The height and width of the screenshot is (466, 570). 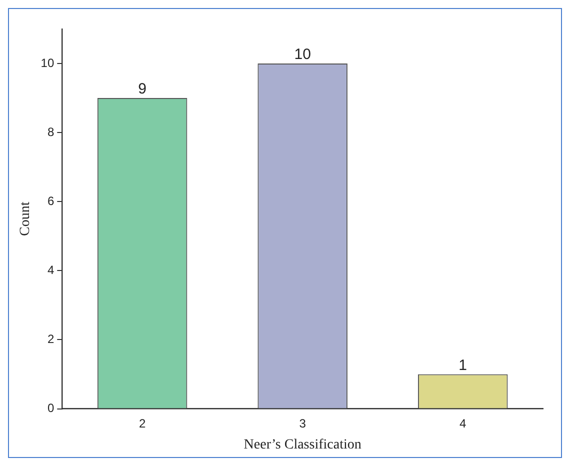 What do you see at coordinates (50, 408) in the screenshot?
I see `y-tick-label: 0` at bounding box center [50, 408].